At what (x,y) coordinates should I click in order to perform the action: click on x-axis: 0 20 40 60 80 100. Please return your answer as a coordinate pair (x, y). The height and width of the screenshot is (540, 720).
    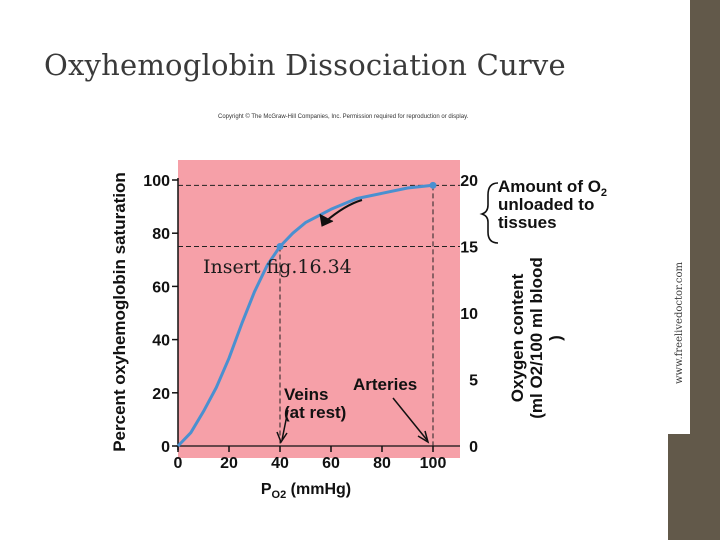
    Looking at the image, I should click on (317, 458).